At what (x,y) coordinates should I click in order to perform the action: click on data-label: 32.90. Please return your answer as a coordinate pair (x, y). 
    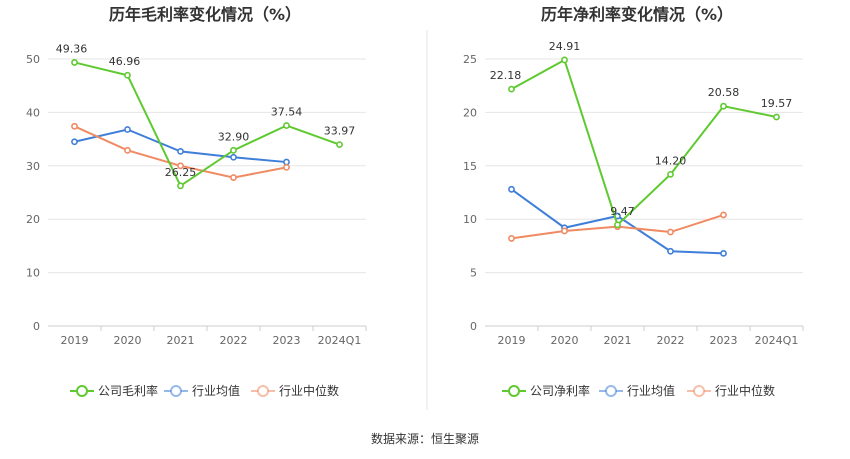
    Looking at the image, I should click on (234, 136).